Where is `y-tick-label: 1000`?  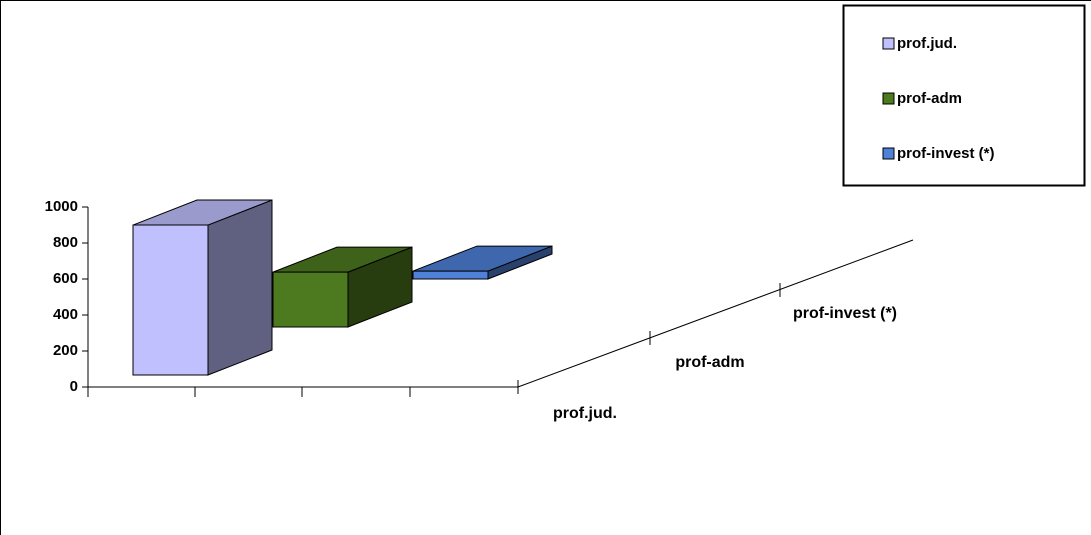
y-tick-label: 1000 is located at coordinates (61, 206).